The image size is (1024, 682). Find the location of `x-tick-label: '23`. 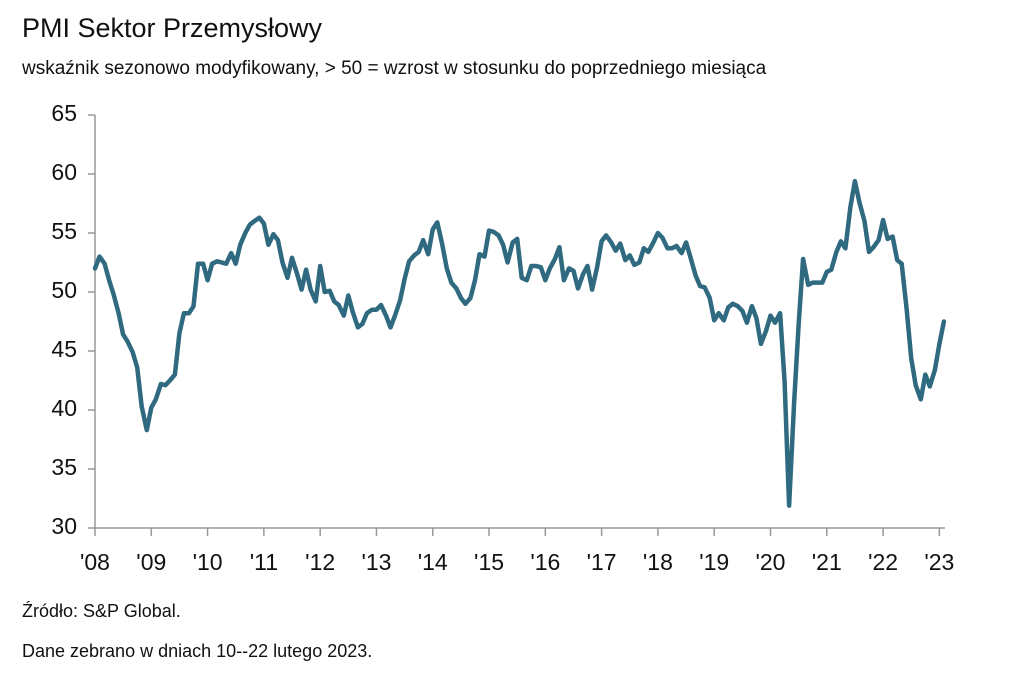

x-tick-label: '23 is located at coordinates (939, 562).